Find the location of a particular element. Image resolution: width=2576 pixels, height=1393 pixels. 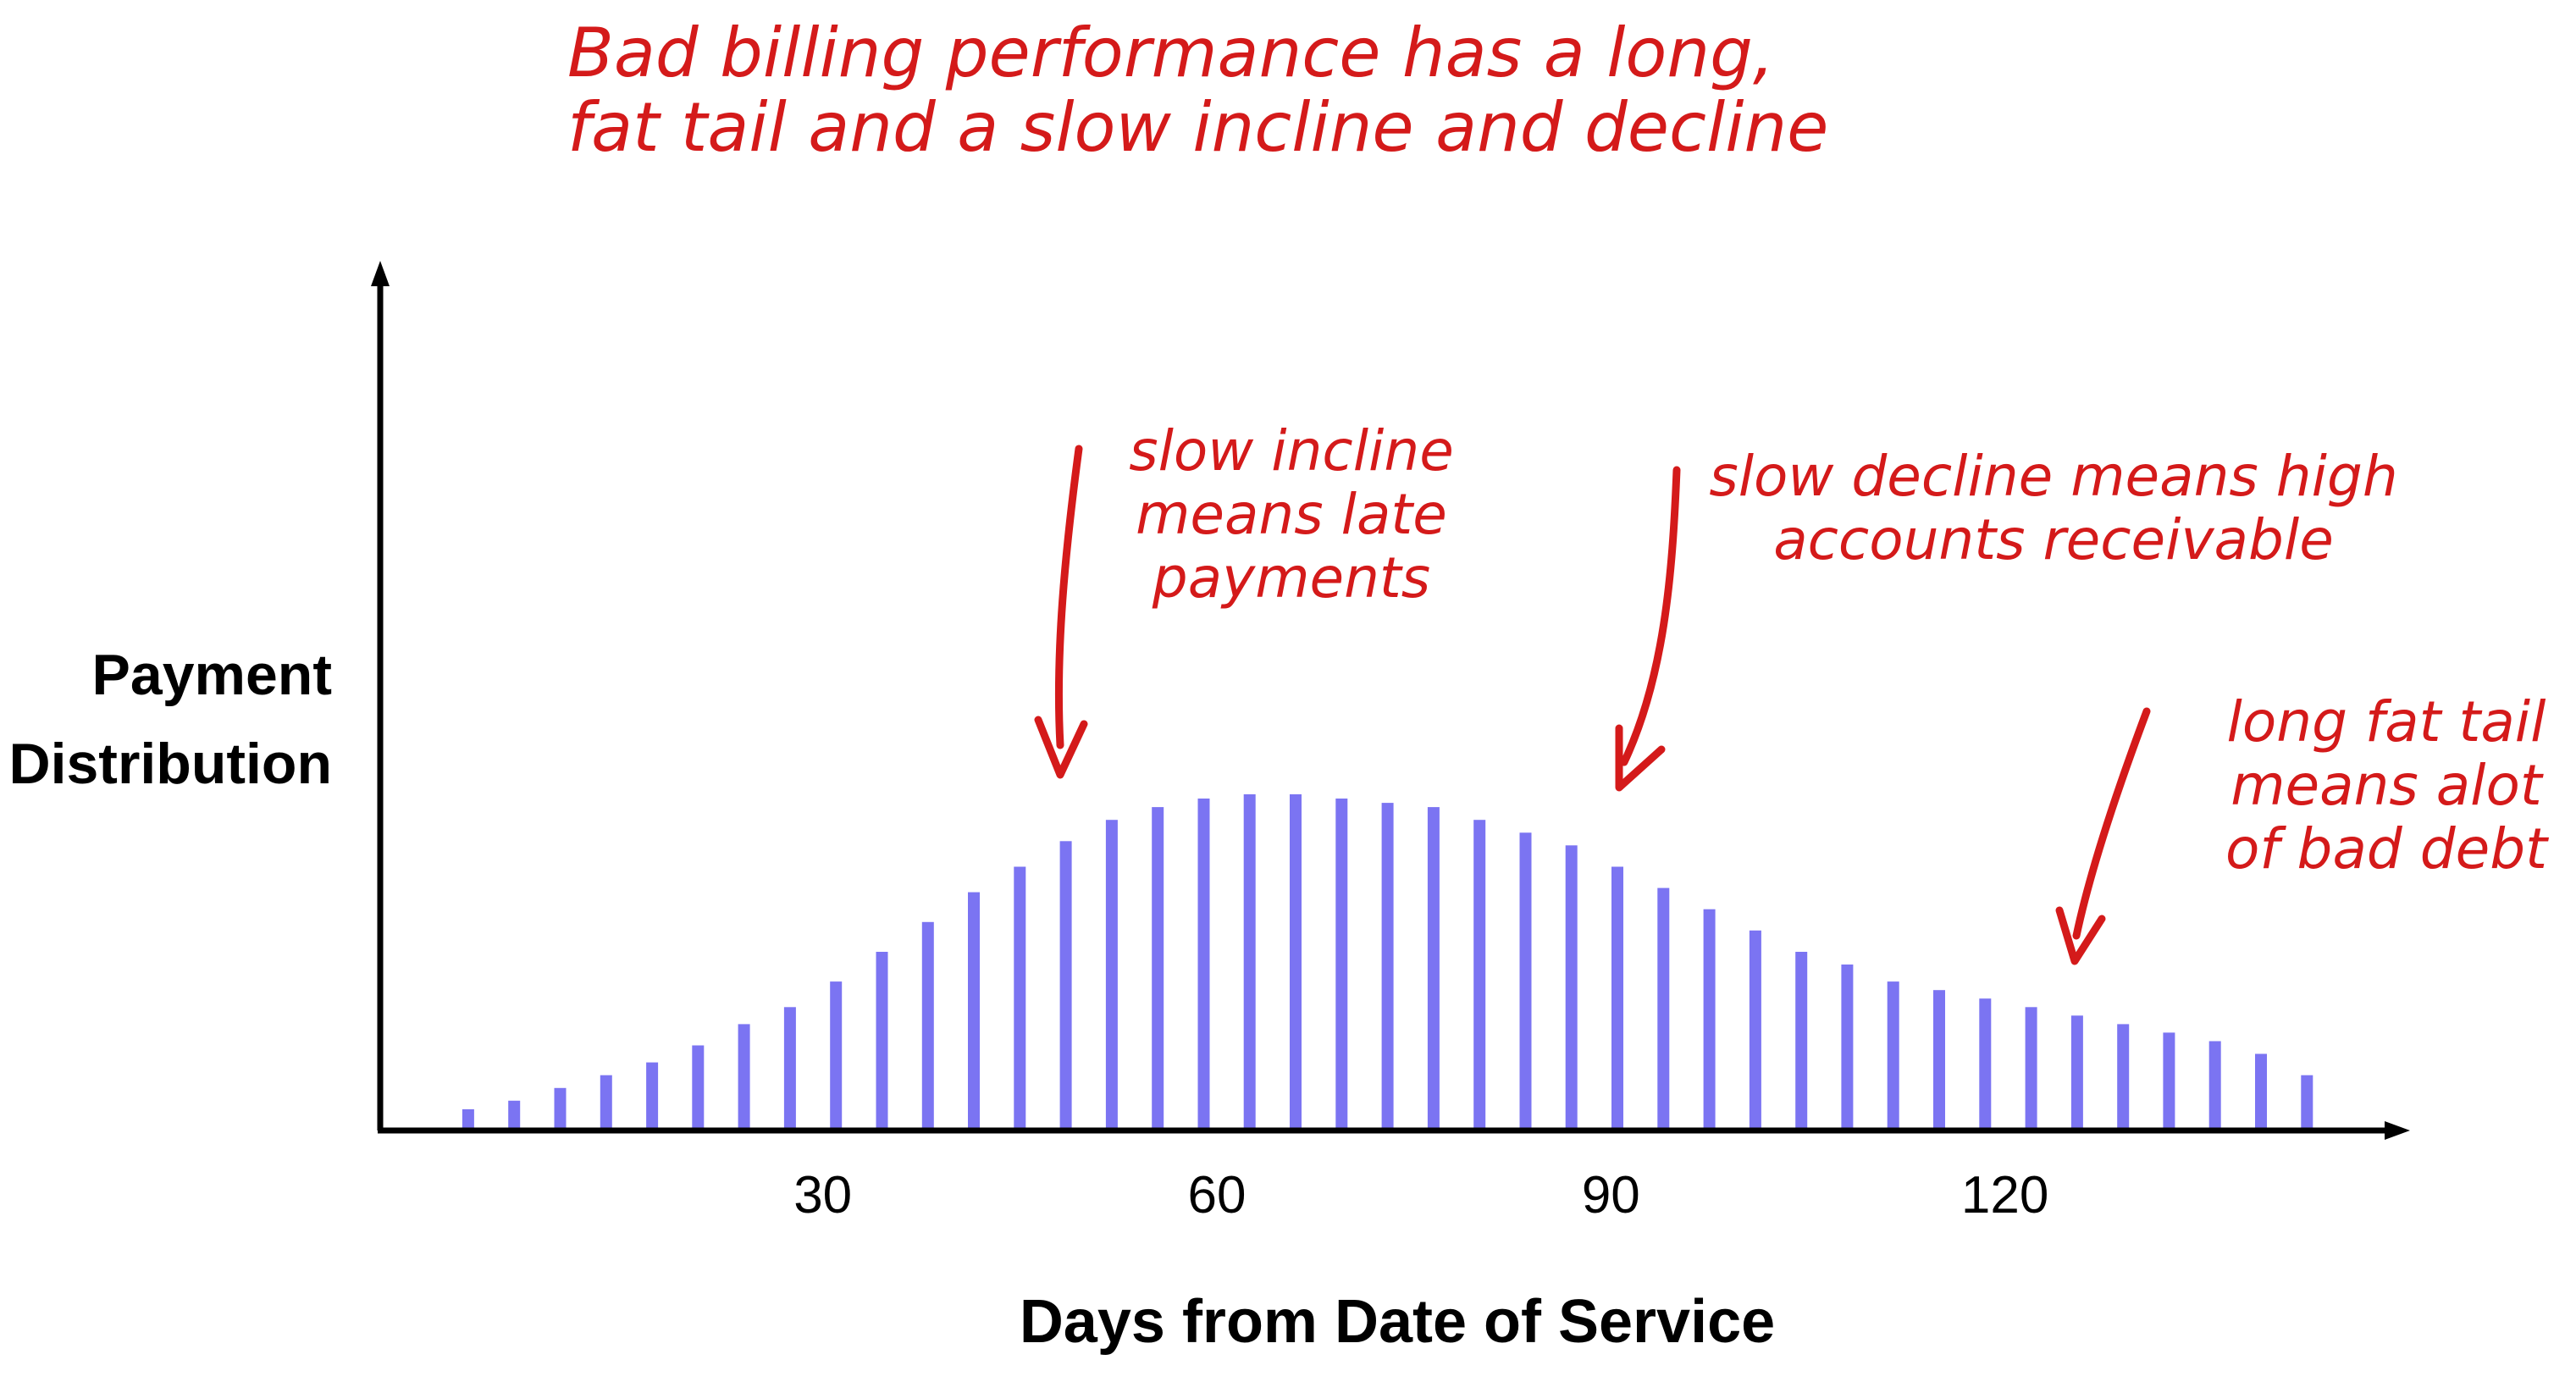

annotation-long-fat-tail-line-3: of bad debt is located at coordinates (2387, 849).